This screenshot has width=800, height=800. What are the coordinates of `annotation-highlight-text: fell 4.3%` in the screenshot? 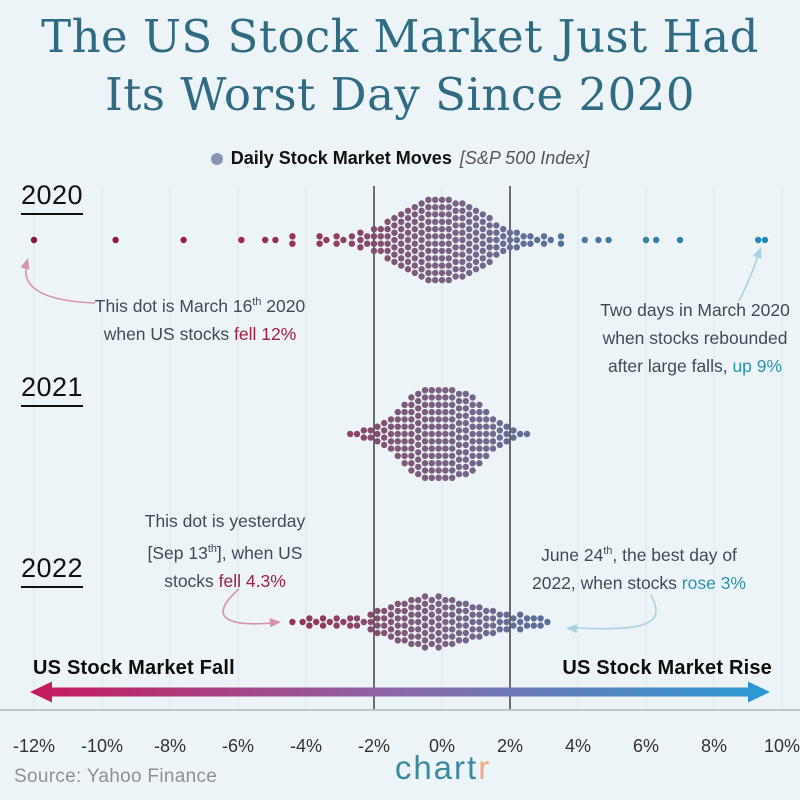 It's located at (252, 580).